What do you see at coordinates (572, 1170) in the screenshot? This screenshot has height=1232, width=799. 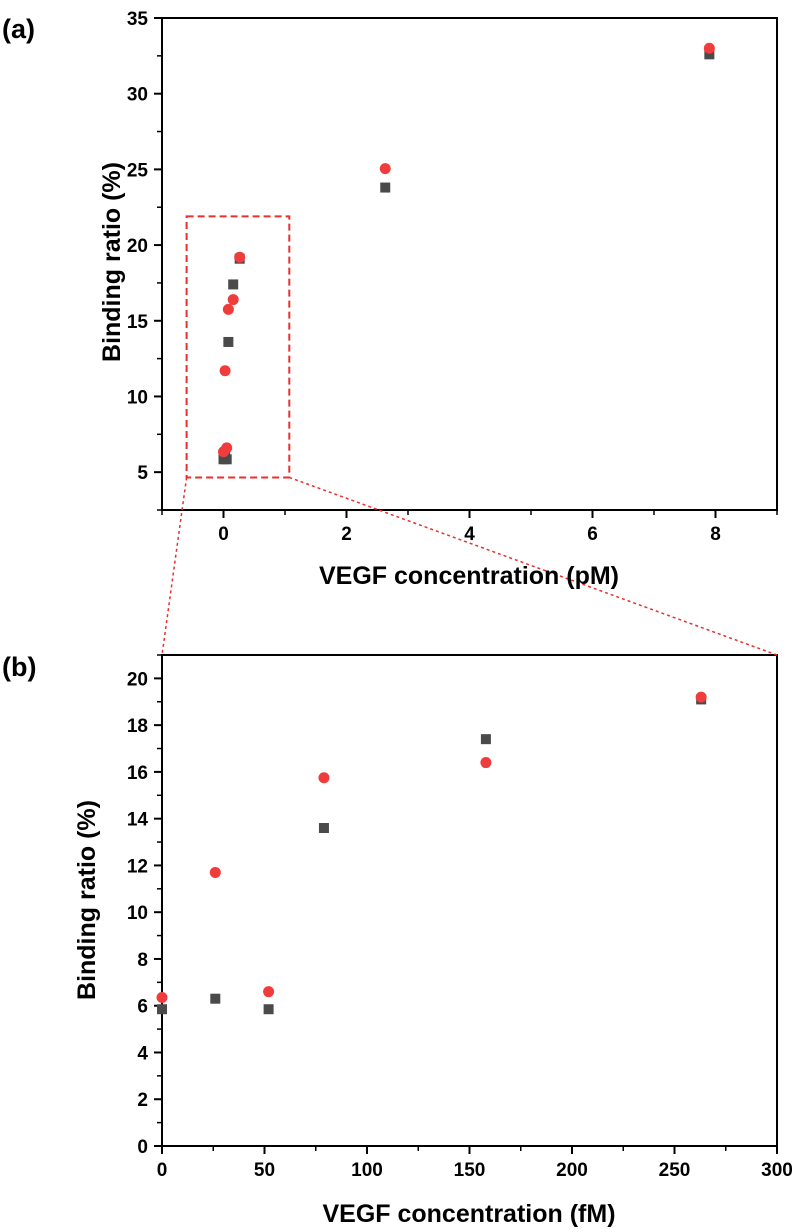 I see `x-tick-label-b: 200` at bounding box center [572, 1170].